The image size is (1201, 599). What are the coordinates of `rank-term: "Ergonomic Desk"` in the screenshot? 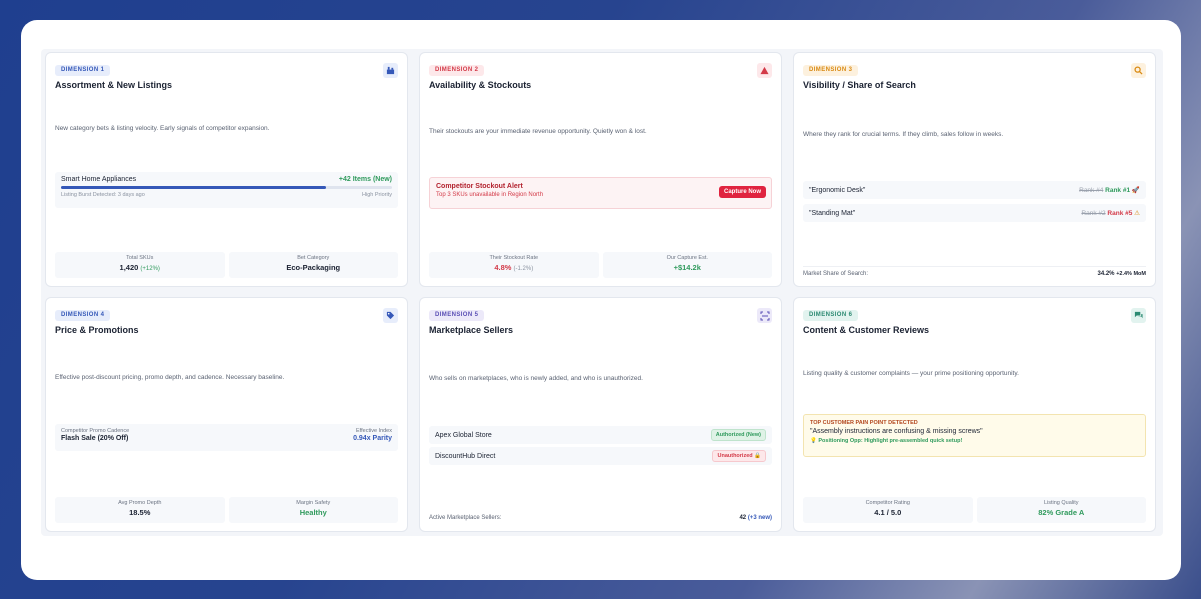 It's located at (837, 190).